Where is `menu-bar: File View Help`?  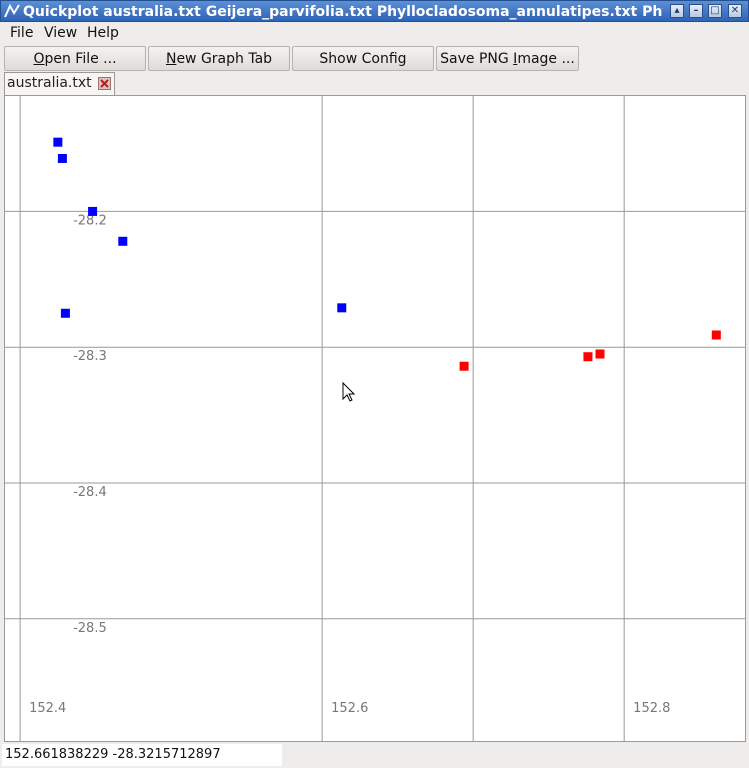 menu-bar: File View Help is located at coordinates (374, 33).